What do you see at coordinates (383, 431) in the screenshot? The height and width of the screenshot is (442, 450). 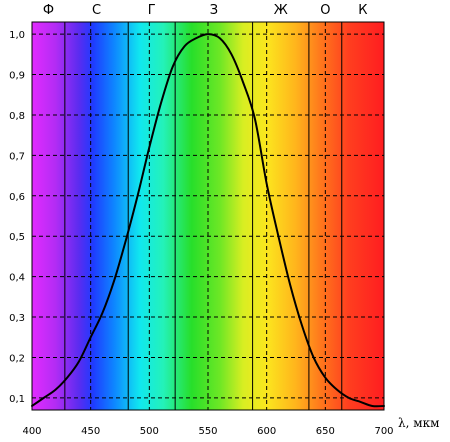 I see `x-tick-label-7: 700` at bounding box center [383, 431].